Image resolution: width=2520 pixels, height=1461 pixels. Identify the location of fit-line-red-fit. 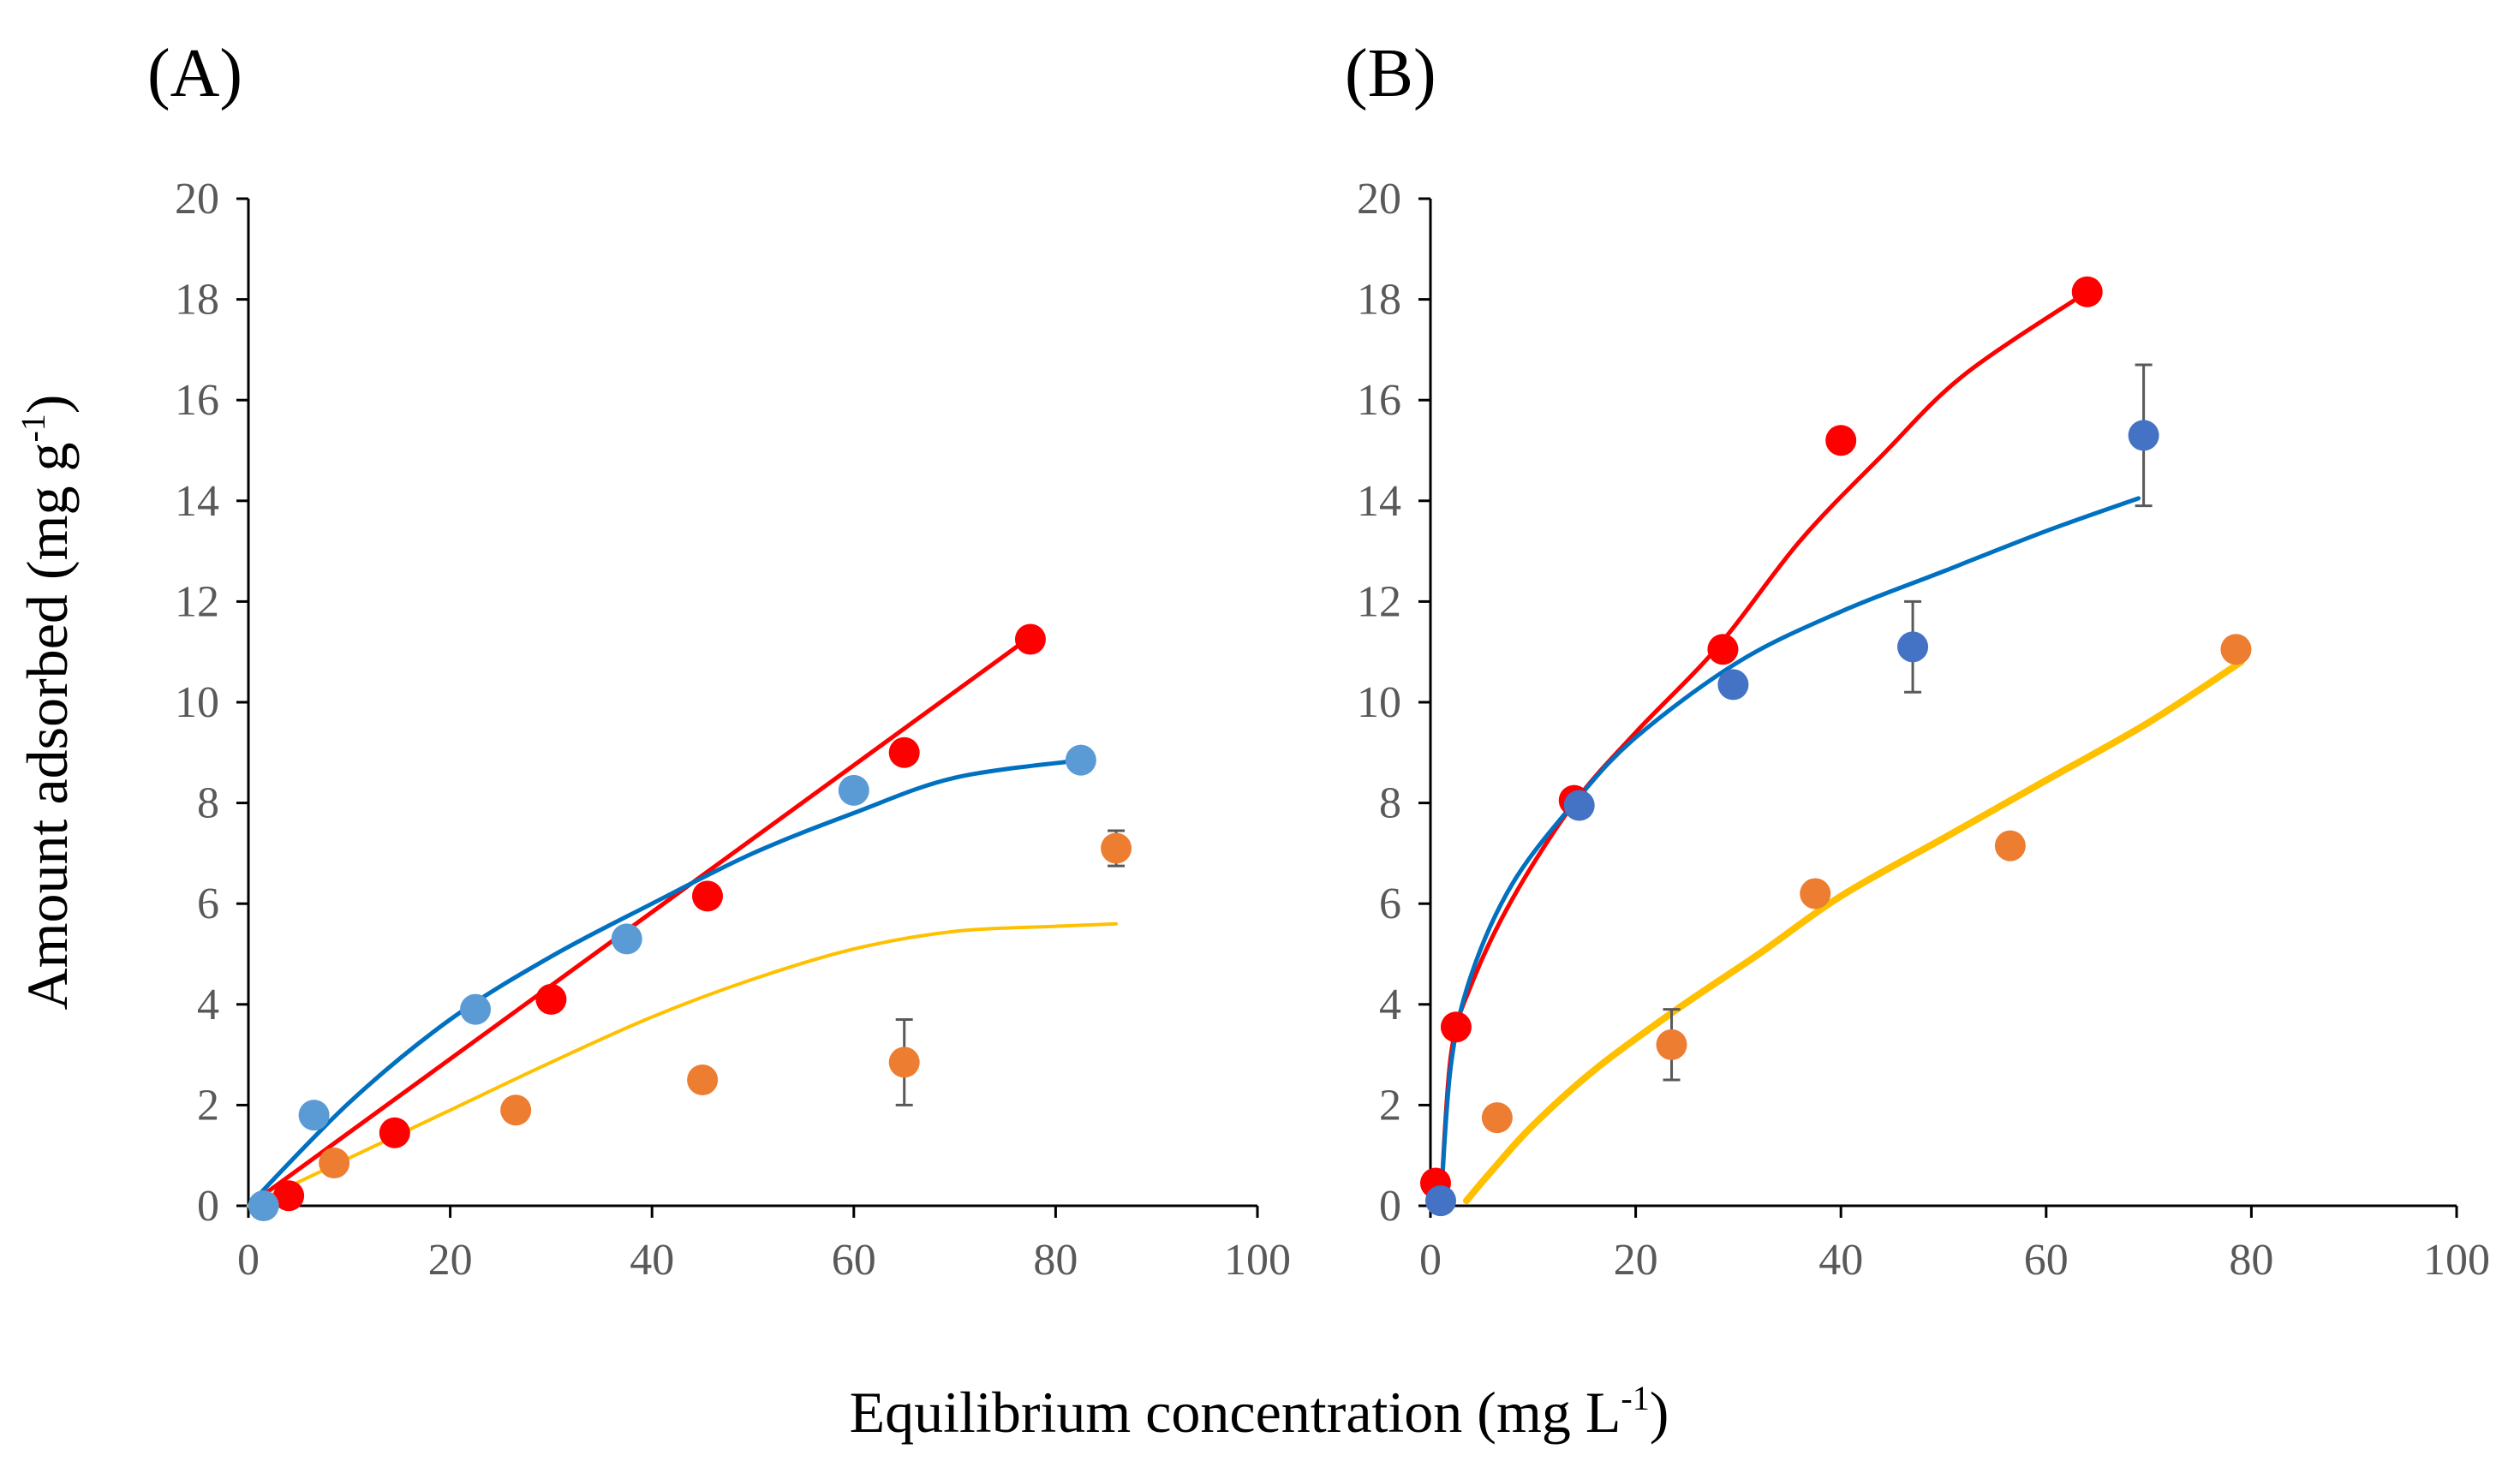
(640, 921).